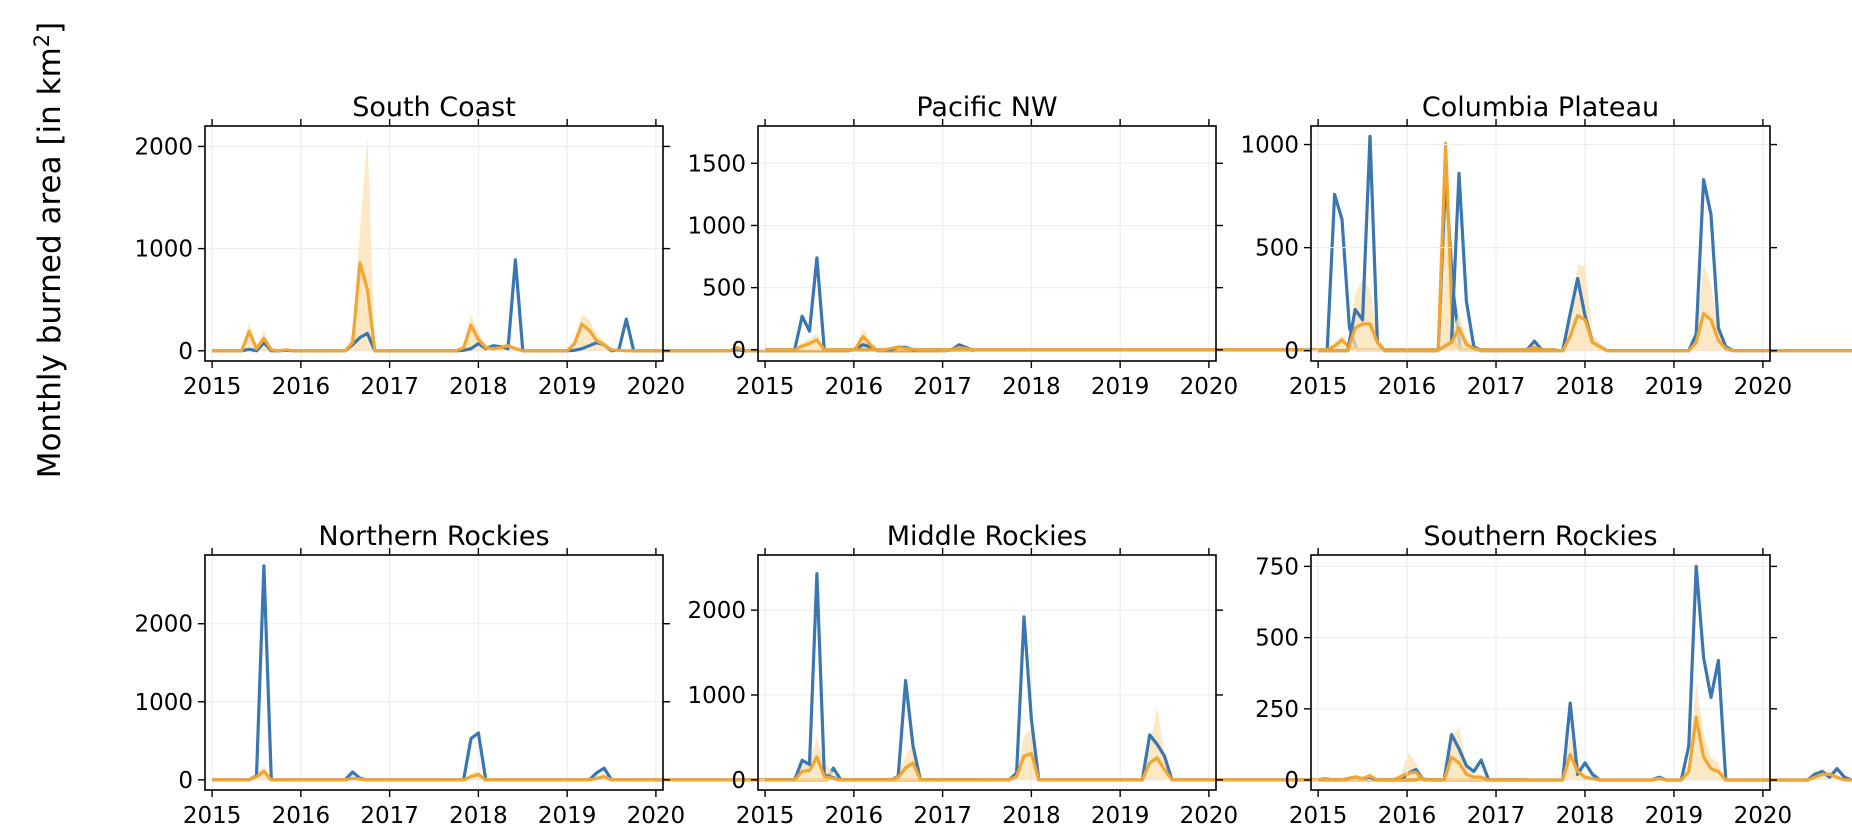  Describe the element at coordinates (433, 536) in the screenshot. I see `panel-title: Northern Rockies` at that location.